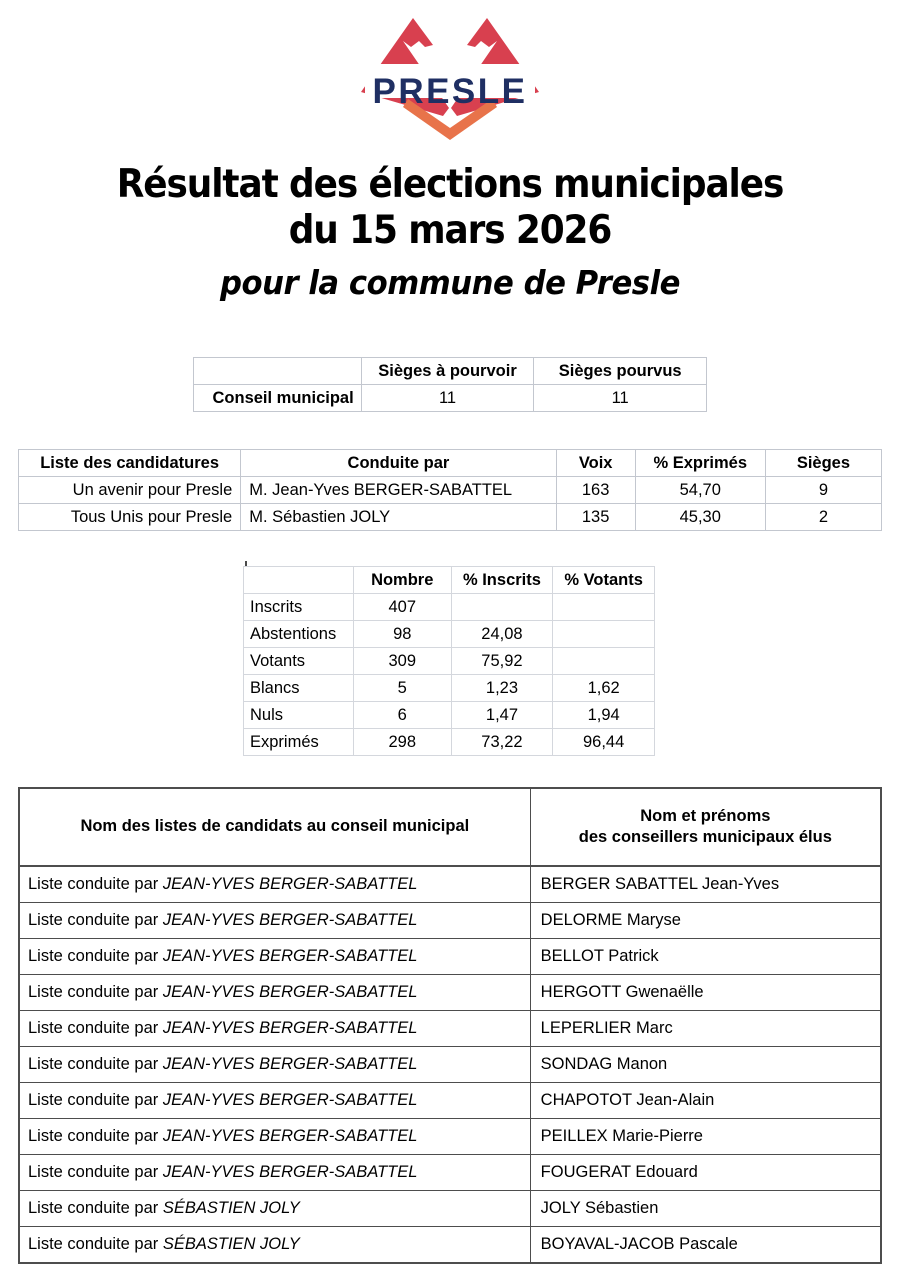 This screenshot has height=1273, width=900. Describe the element at coordinates (402, 742) in the screenshot. I see `stats-nombre: 298` at that location.